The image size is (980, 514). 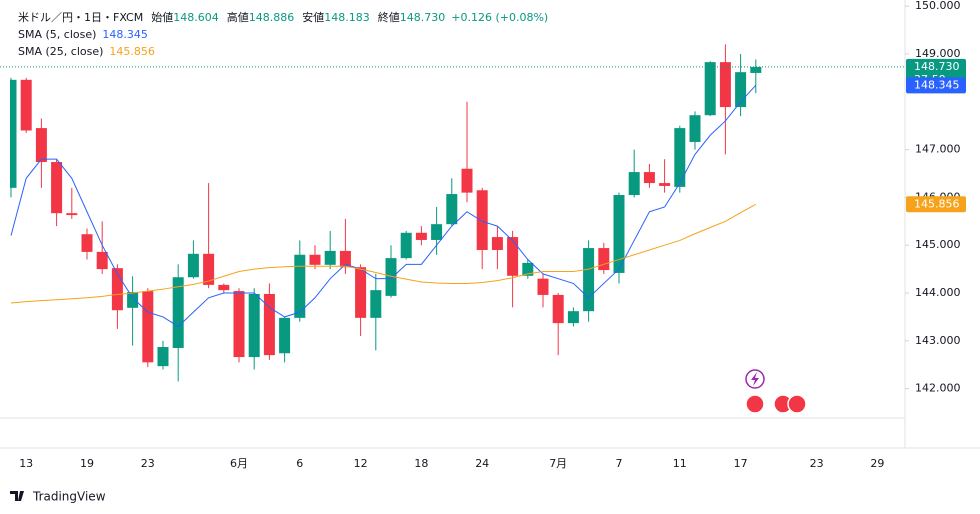 I want to click on x-tick-label: 18, so click(x=421, y=463).